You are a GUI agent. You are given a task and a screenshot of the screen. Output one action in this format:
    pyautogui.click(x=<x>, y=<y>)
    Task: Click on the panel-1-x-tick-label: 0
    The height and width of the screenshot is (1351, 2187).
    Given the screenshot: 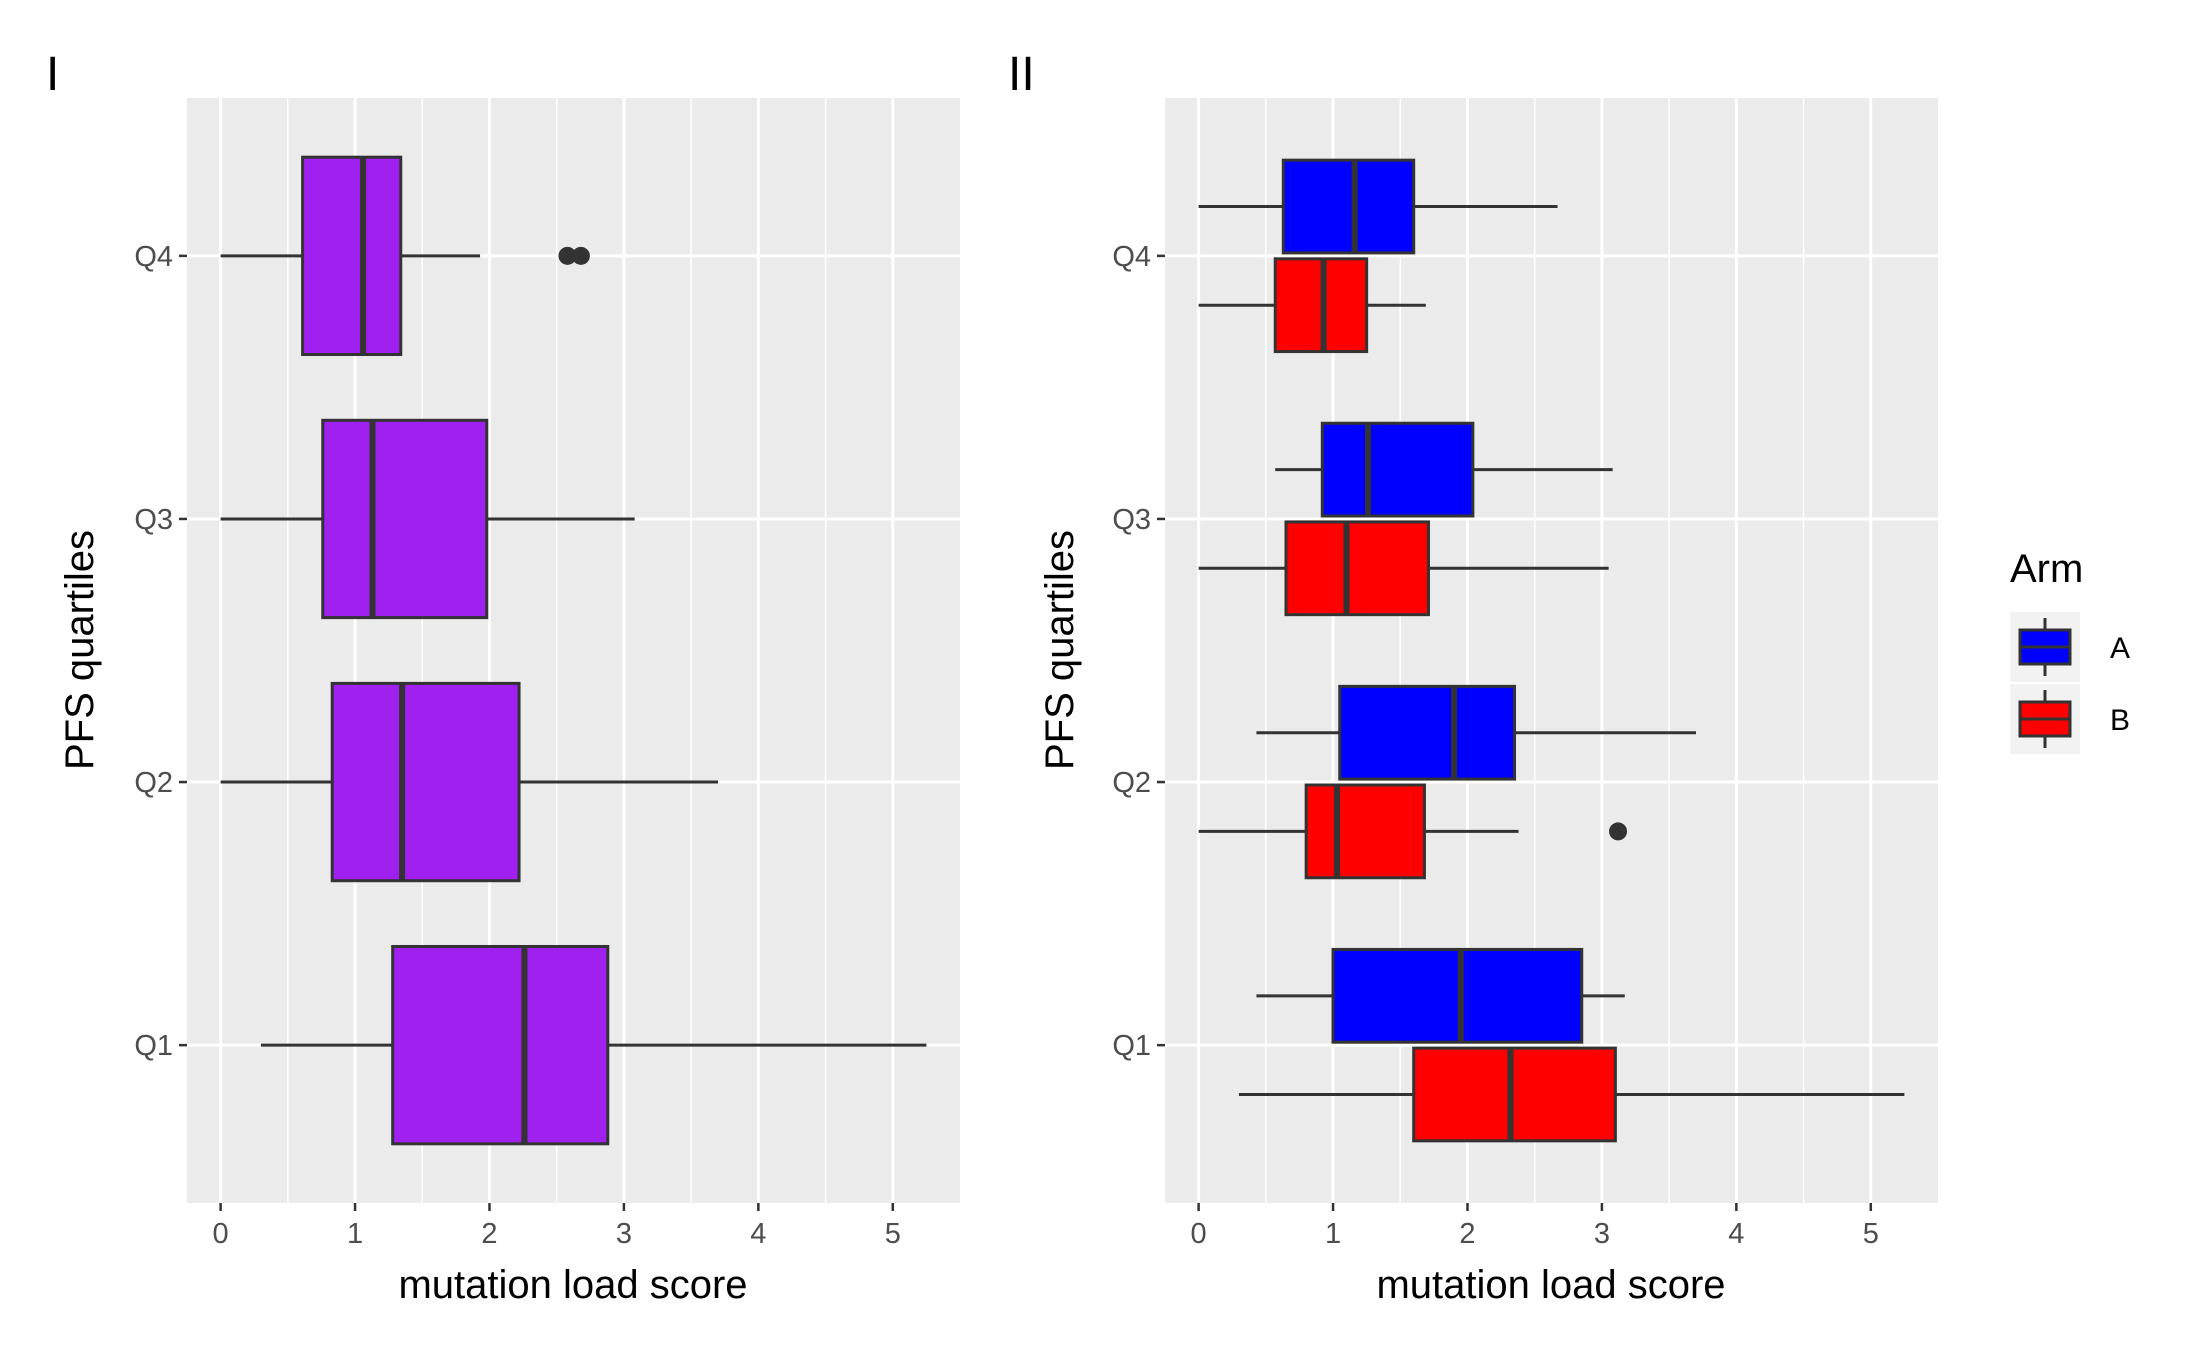 What is the action you would take?
    pyautogui.click(x=221, y=1234)
    